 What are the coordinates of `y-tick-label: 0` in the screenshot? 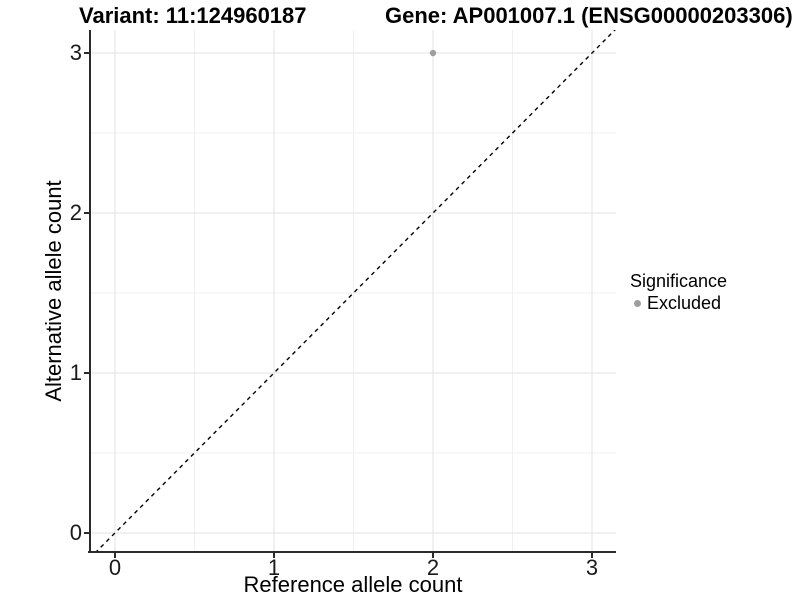 It's located at (75, 532).